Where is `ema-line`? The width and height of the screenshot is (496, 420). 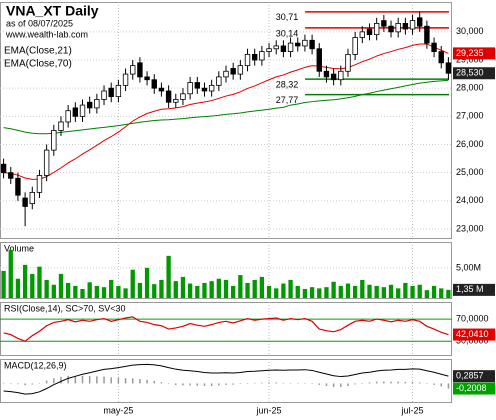 ema-line is located at coordinates (226, 107).